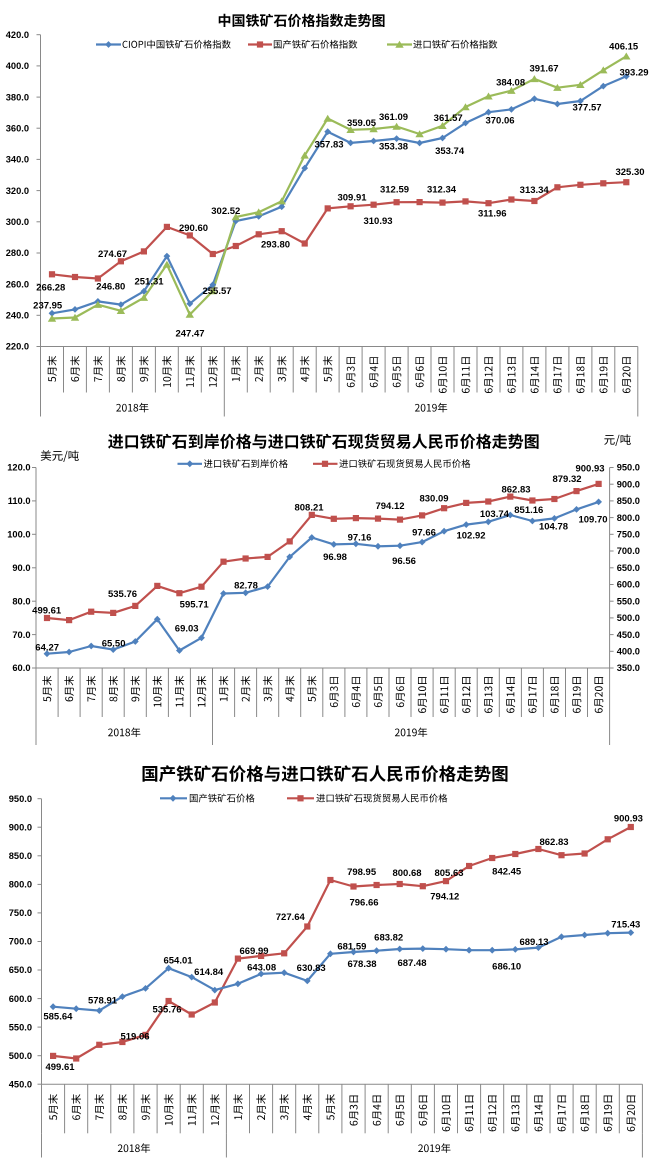  I want to click on svg-text: 96.56, so click(404, 561).